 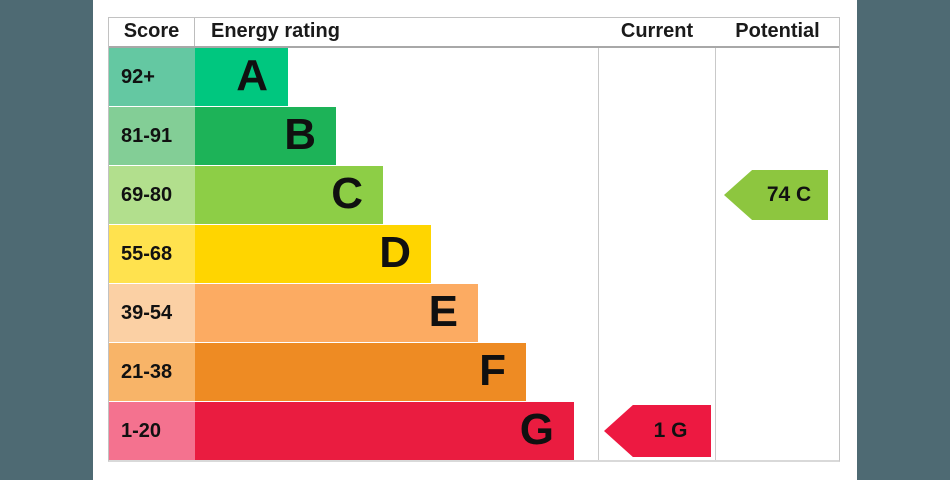 What do you see at coordinates (152, 313) in the screenshot?
I see `score-range-e: 39-54` at bounding box center [152, 313].